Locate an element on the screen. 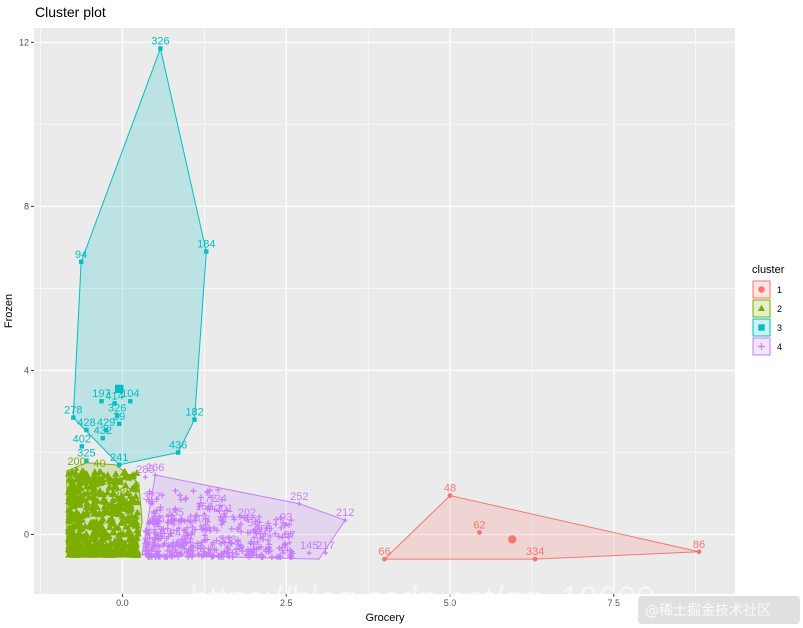 The image size is (803, 628). x-tick-label: 5.0 is located at coordinates (450, 603).